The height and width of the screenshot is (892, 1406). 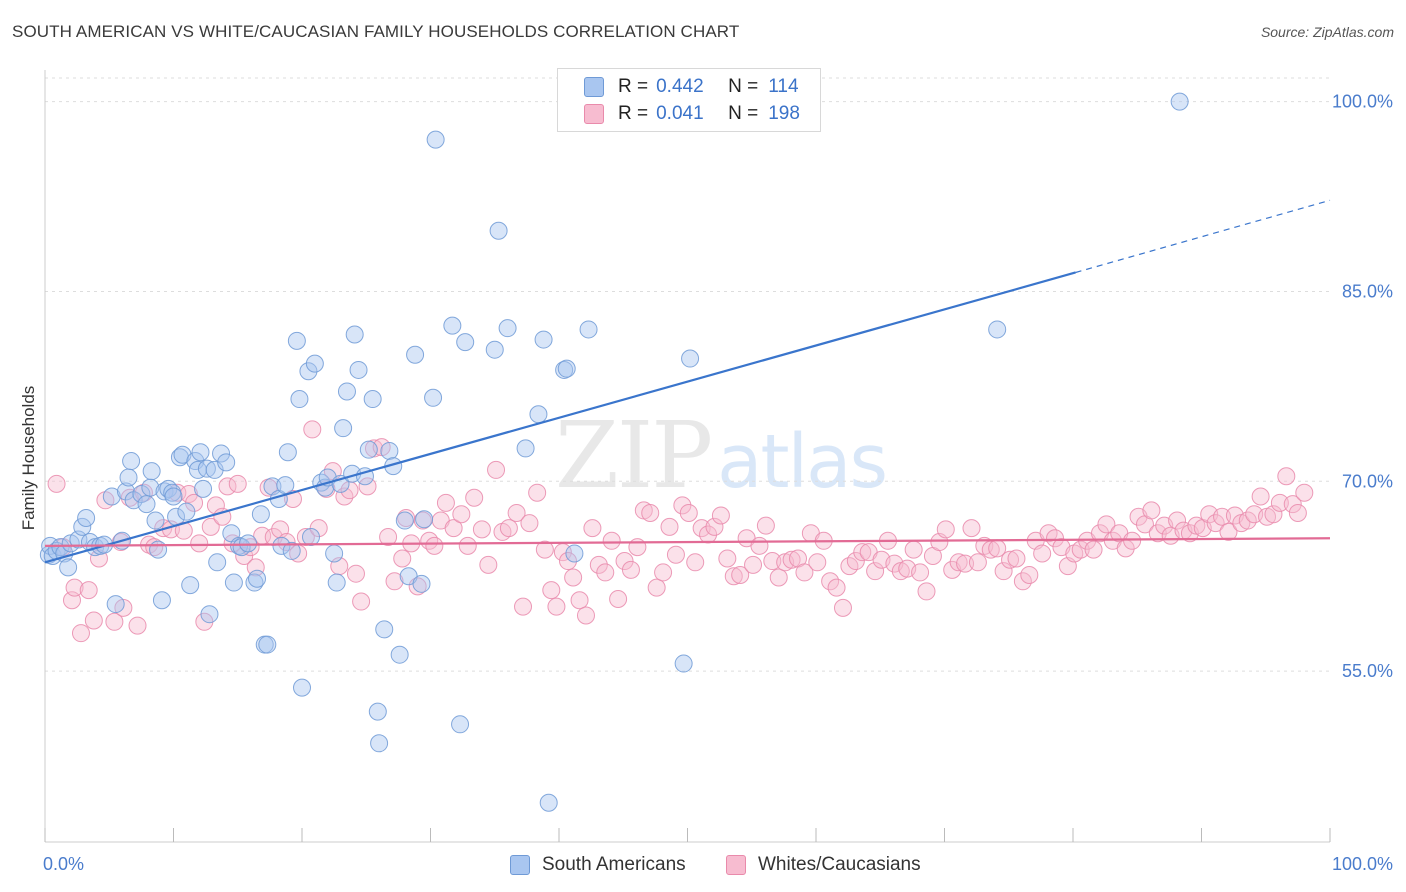 I want to click on legend-n-value: 198, so click(x=784, y=113).